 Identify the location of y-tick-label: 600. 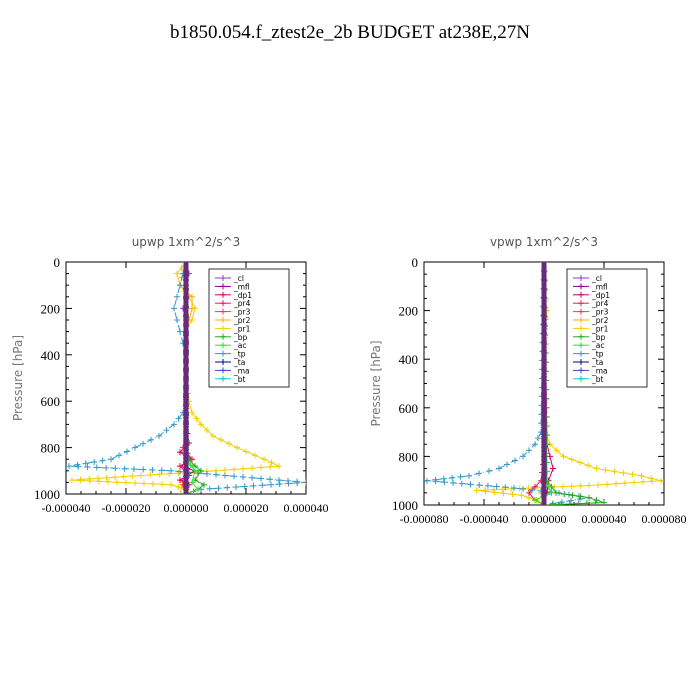
(51, 401).